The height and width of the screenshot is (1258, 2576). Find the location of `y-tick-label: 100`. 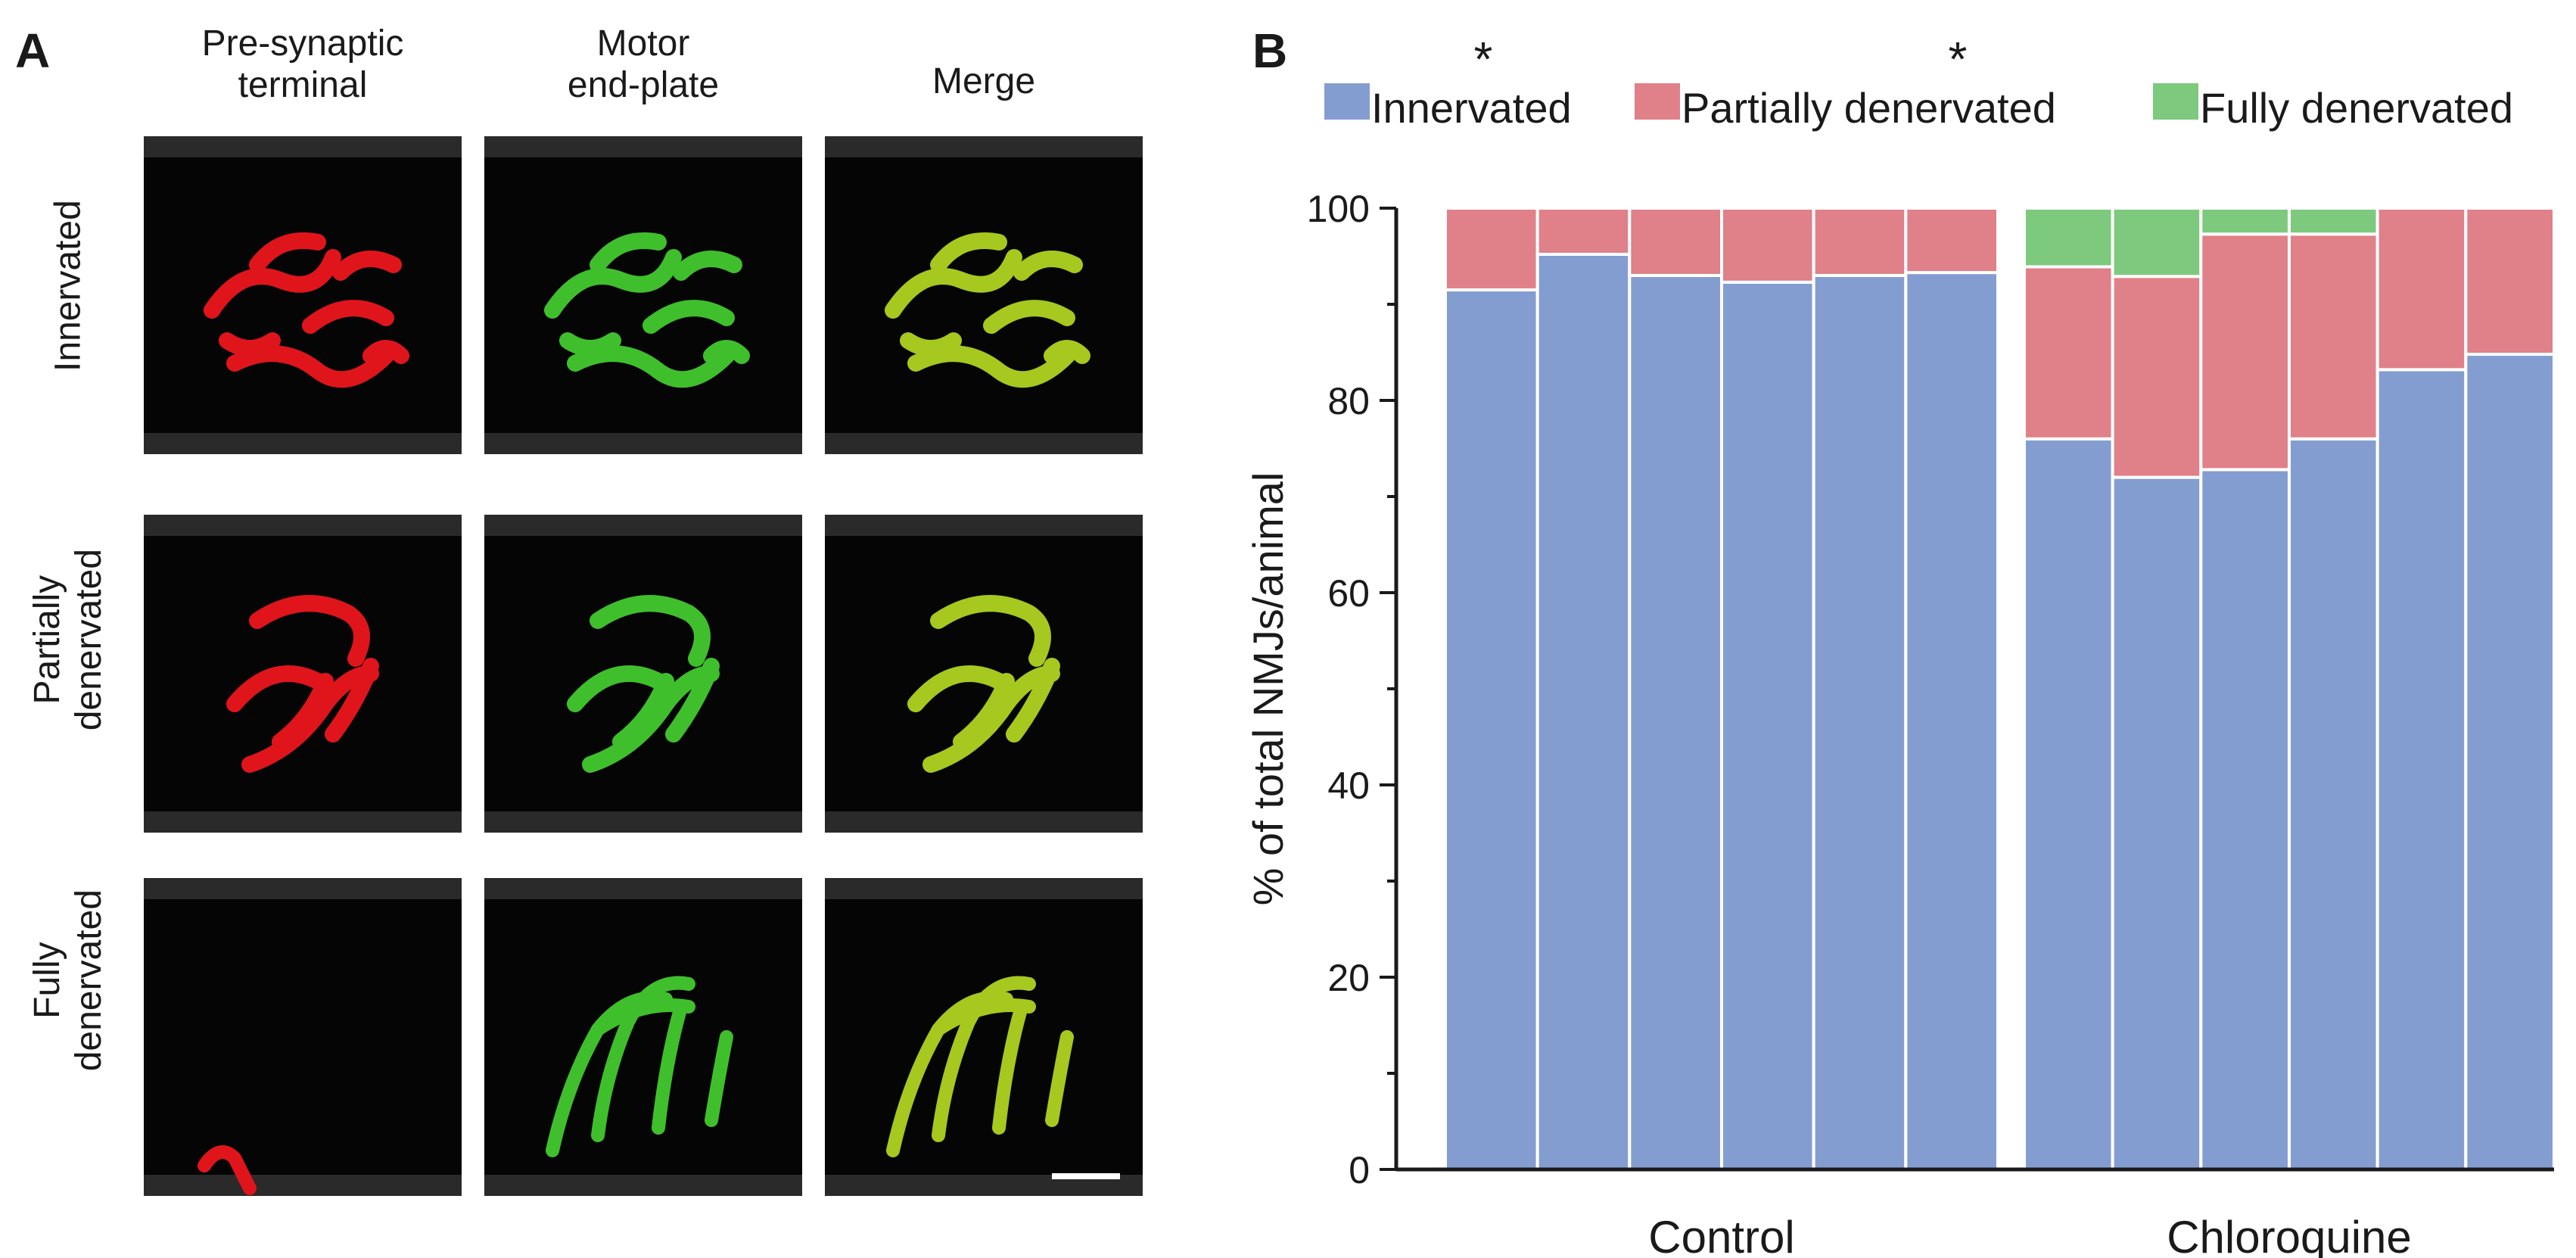

y-tick-label: 100 is located at coordinates (1338, 209).